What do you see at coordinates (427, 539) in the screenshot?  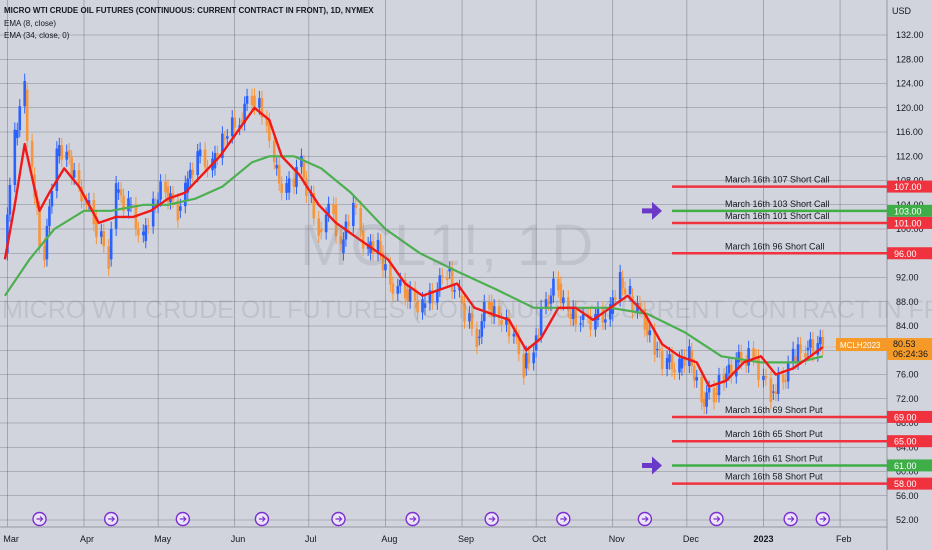 I see `time-axis: Mar Apr May Jun Jul Aug Sep Oct Nov Dec 2023 Feb` at bounding box center [427, 539].